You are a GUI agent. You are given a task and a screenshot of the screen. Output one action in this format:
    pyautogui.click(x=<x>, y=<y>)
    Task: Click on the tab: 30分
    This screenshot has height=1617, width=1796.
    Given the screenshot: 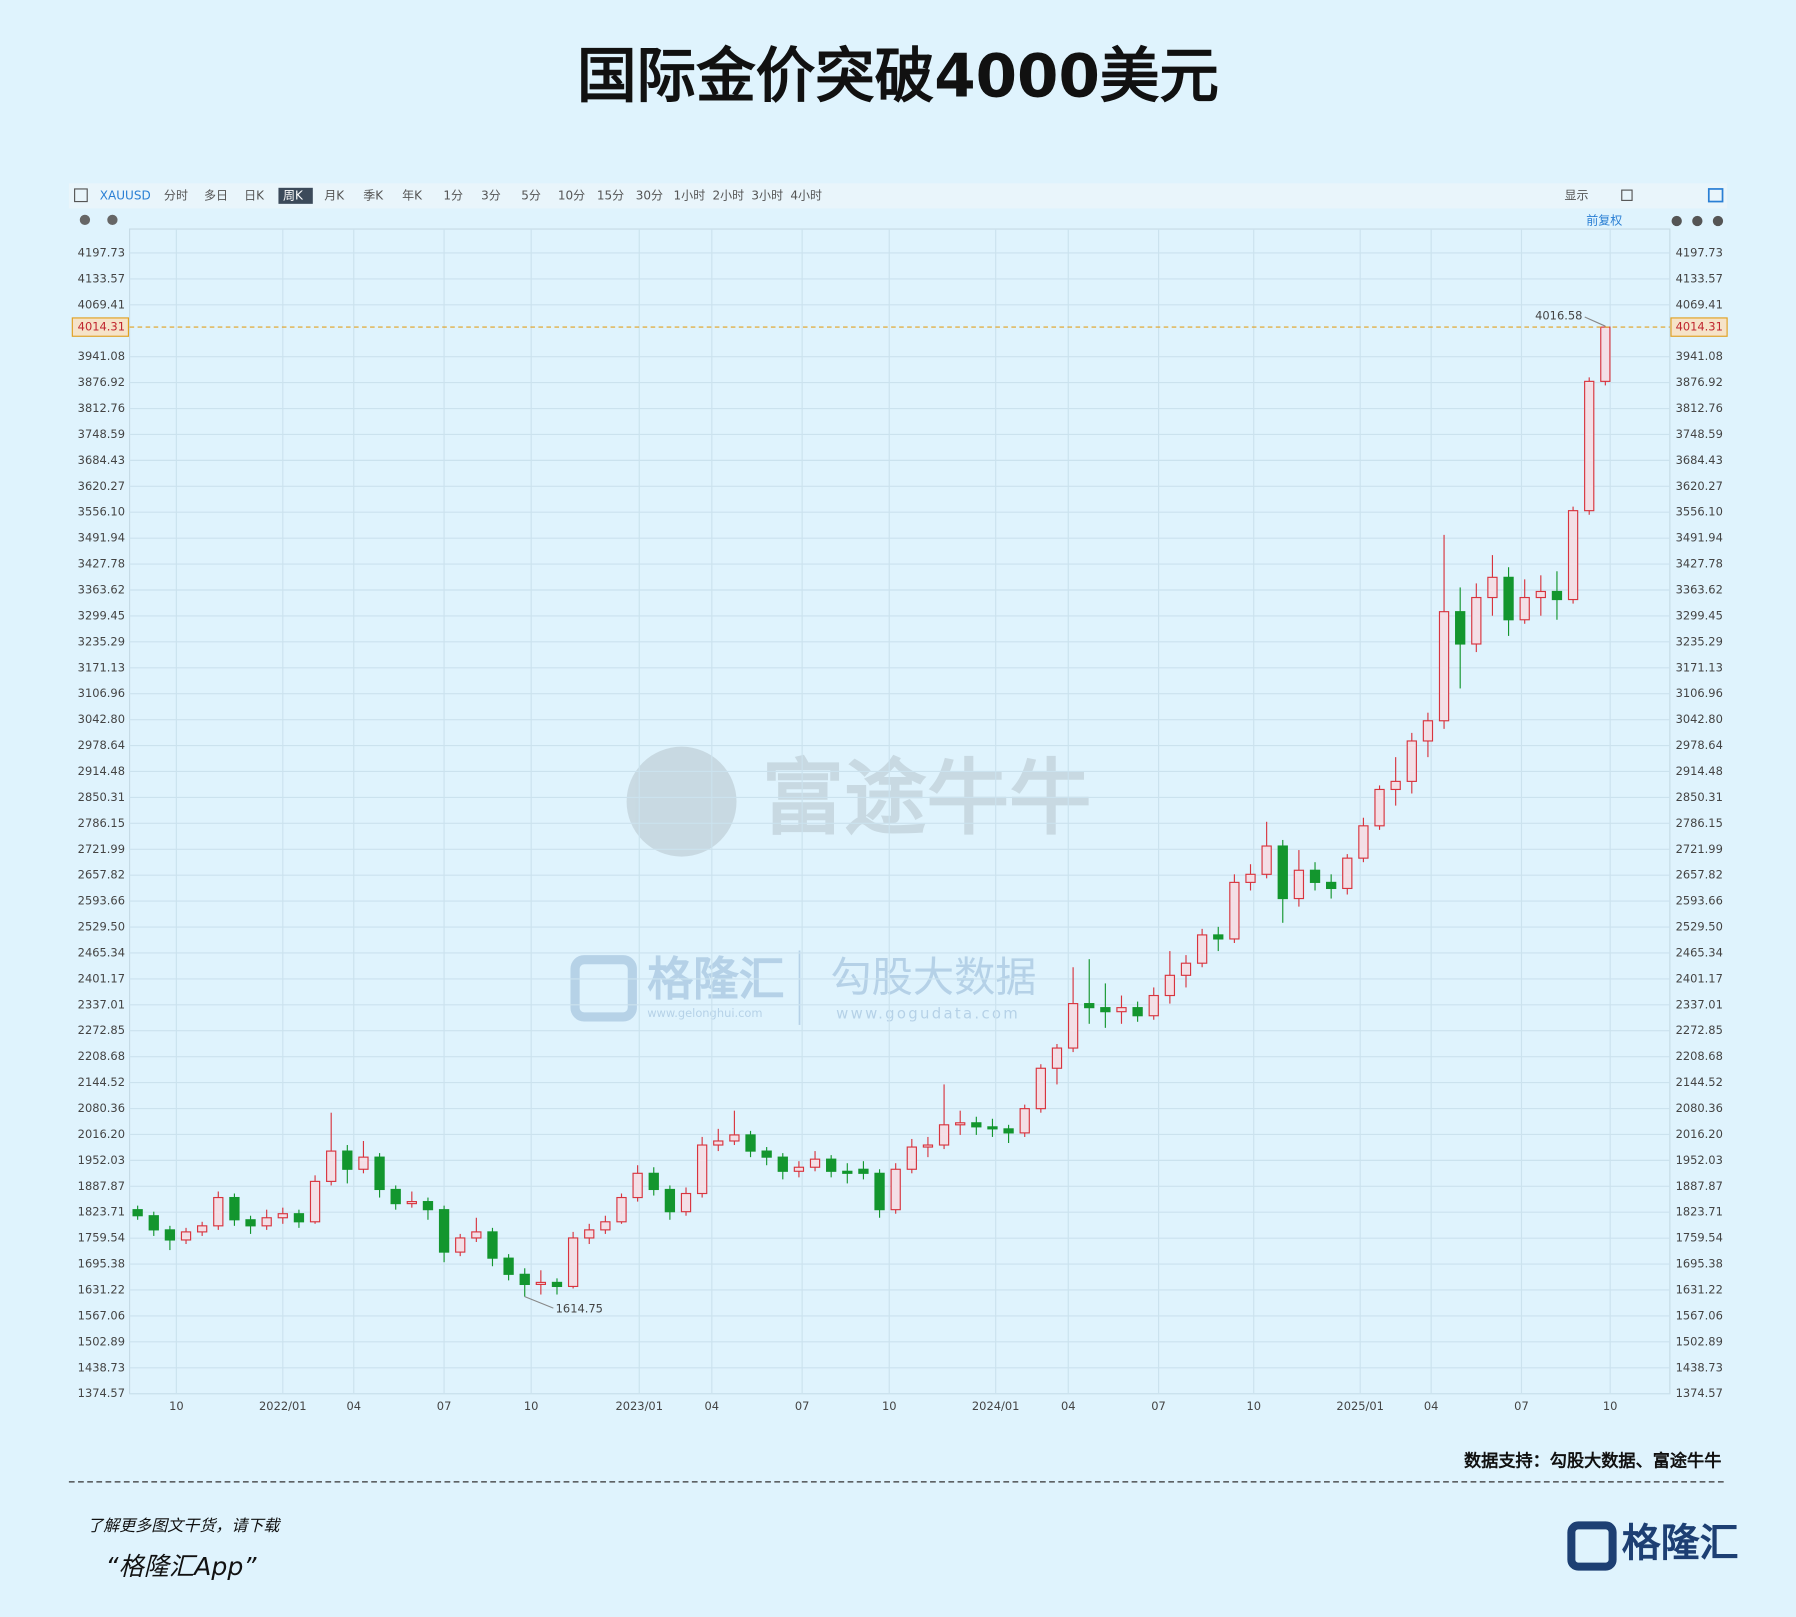 What is the action you would take?
    pyautogui.click(x=649, y=195)
    